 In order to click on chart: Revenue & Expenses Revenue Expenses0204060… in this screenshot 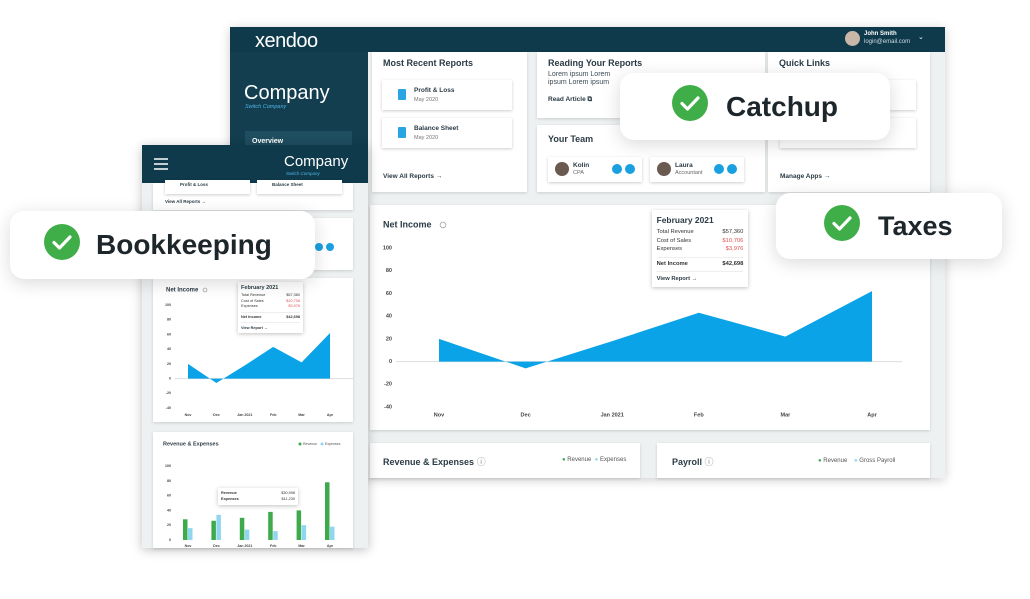, I will do `click(252, 494)`.